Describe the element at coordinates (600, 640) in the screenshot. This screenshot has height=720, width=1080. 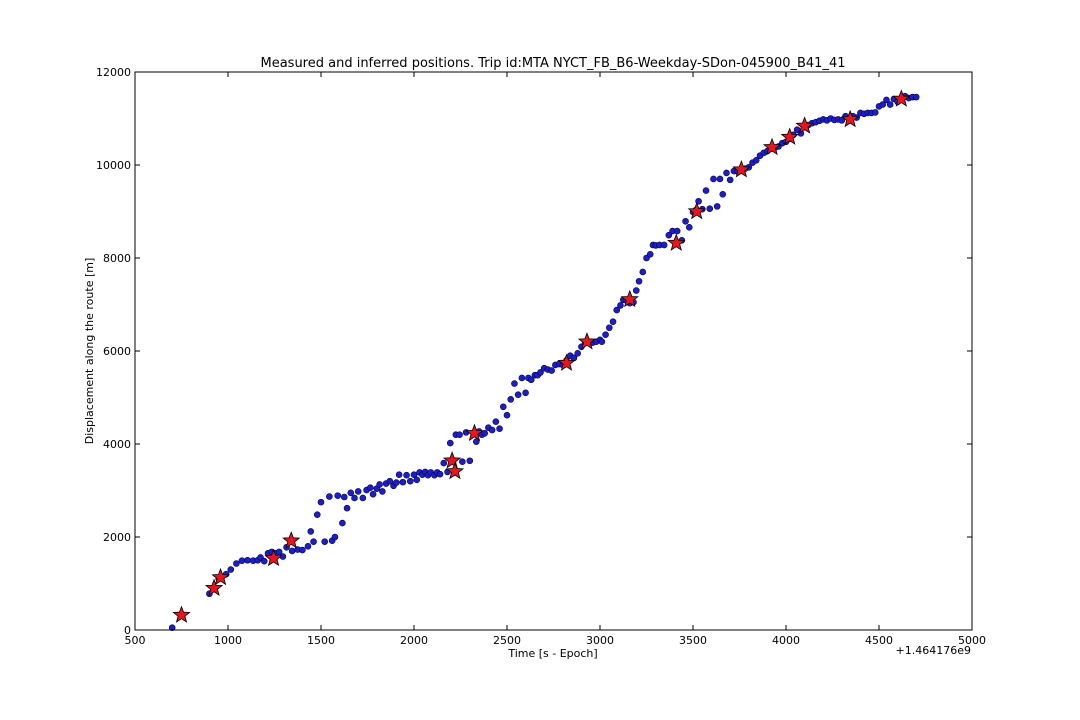
I see `x-tick-label: 3000` at that location.